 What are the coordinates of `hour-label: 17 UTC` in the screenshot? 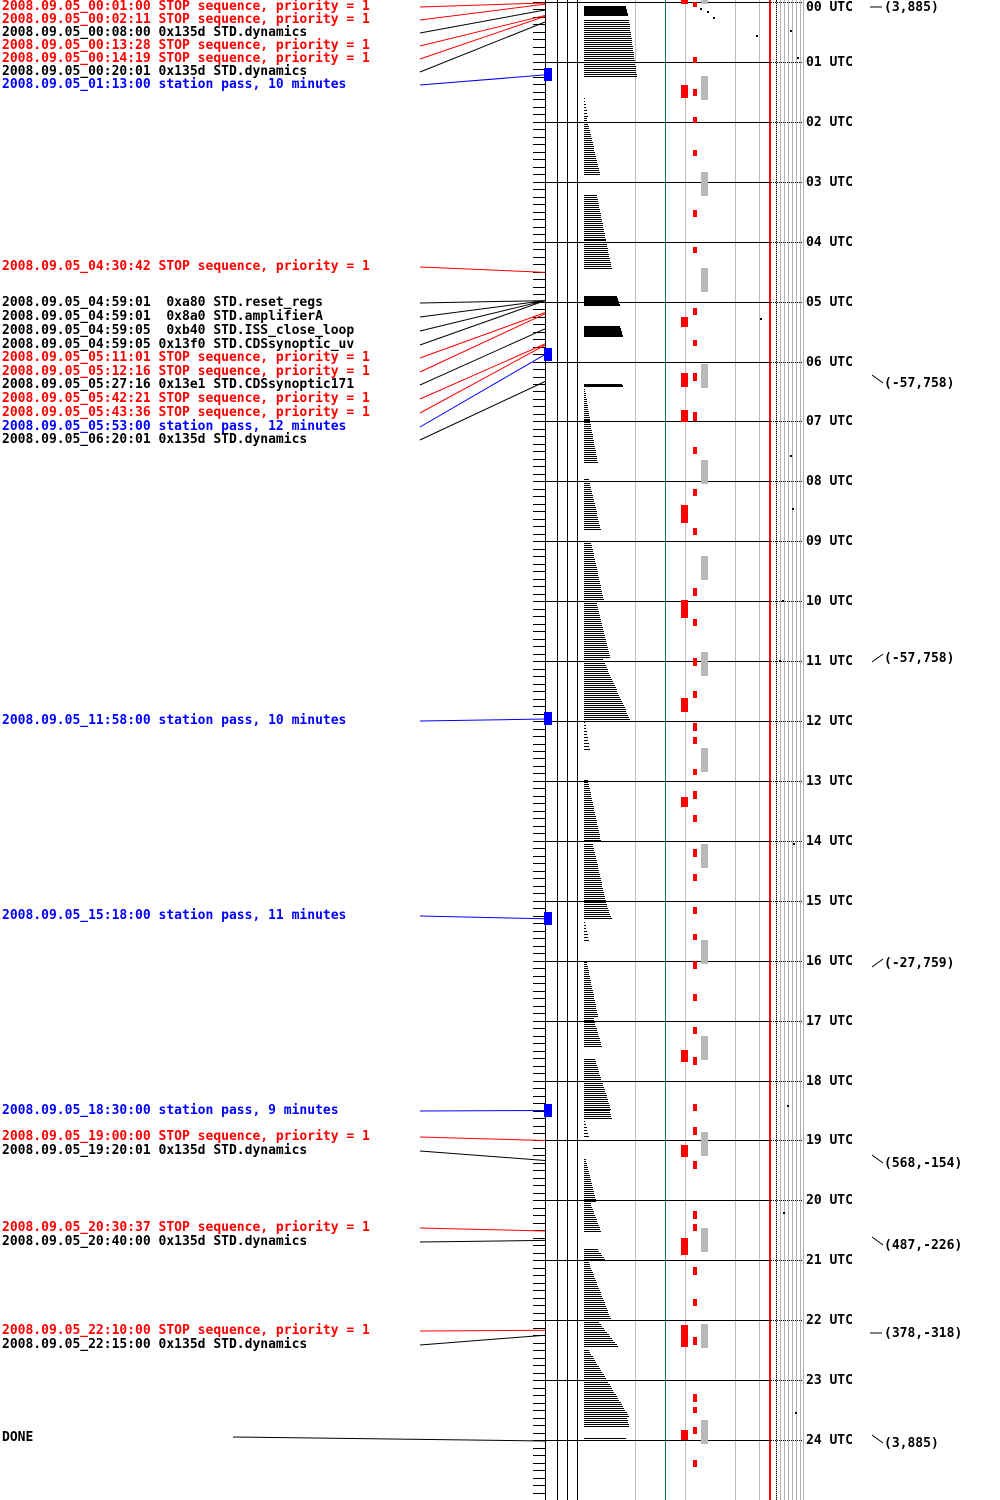 It's located at (829, 1021).